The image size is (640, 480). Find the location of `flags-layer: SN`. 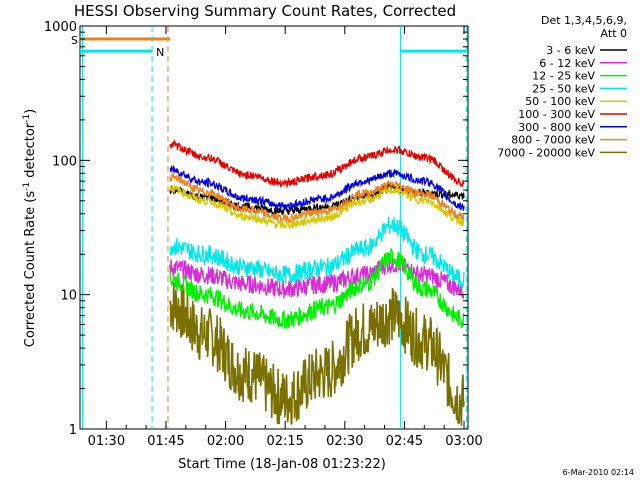

flags-layer: SN is located at coordinates (269, 46).